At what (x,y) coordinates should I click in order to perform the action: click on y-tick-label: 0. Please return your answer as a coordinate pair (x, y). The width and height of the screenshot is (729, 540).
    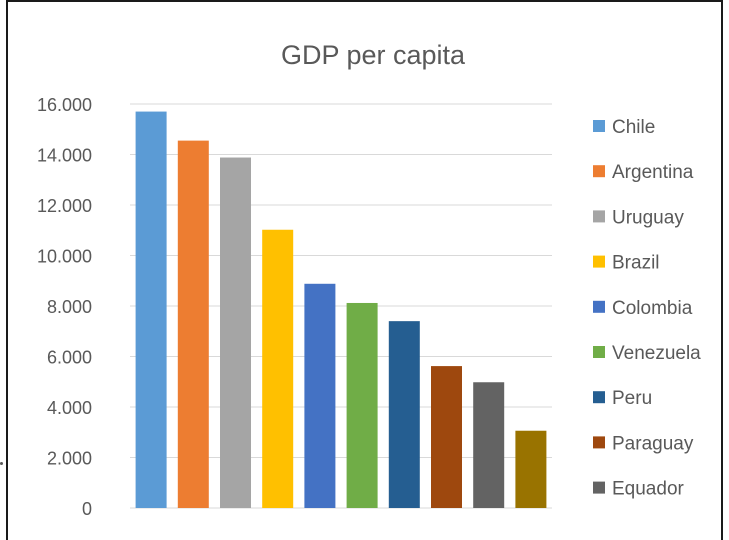
    Looking at the image, I should click on (87, 509).